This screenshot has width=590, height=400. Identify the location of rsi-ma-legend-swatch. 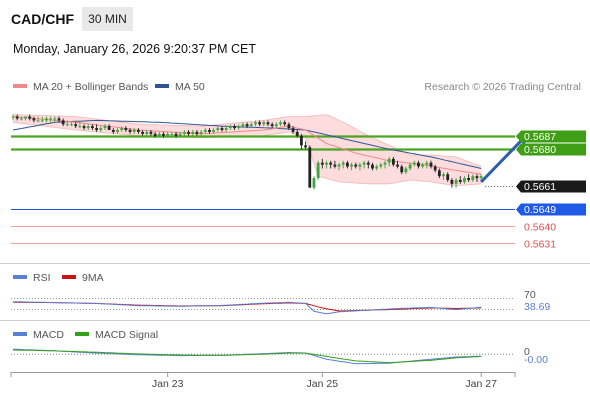
(69, 277).